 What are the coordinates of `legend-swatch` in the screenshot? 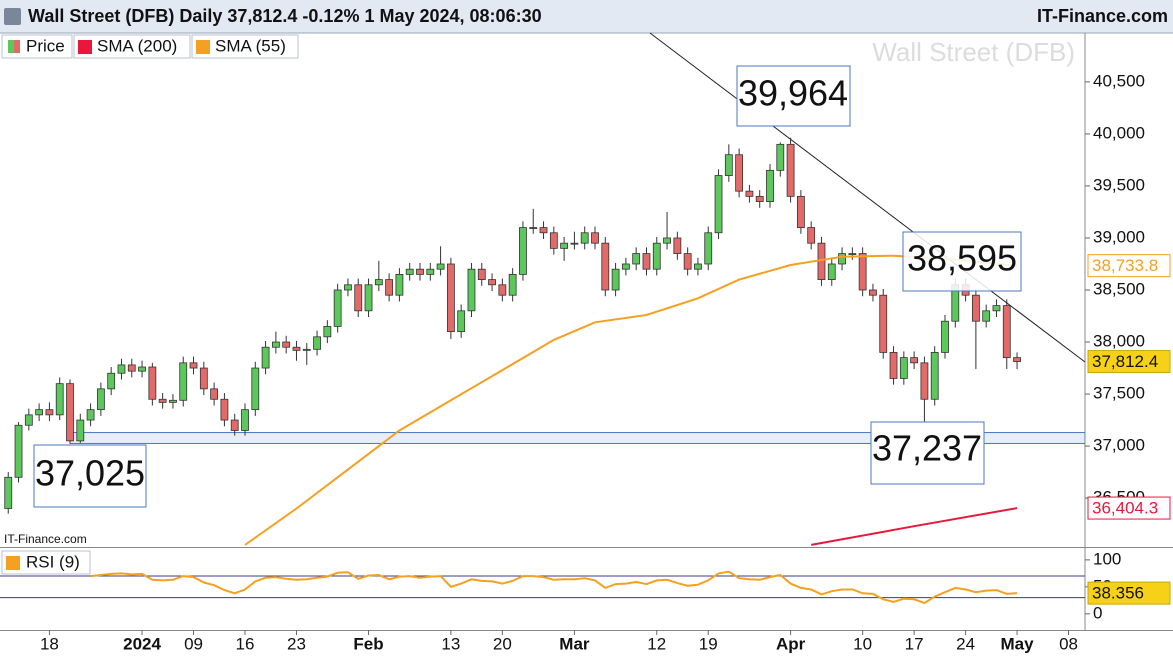 It's located at (13, 563).